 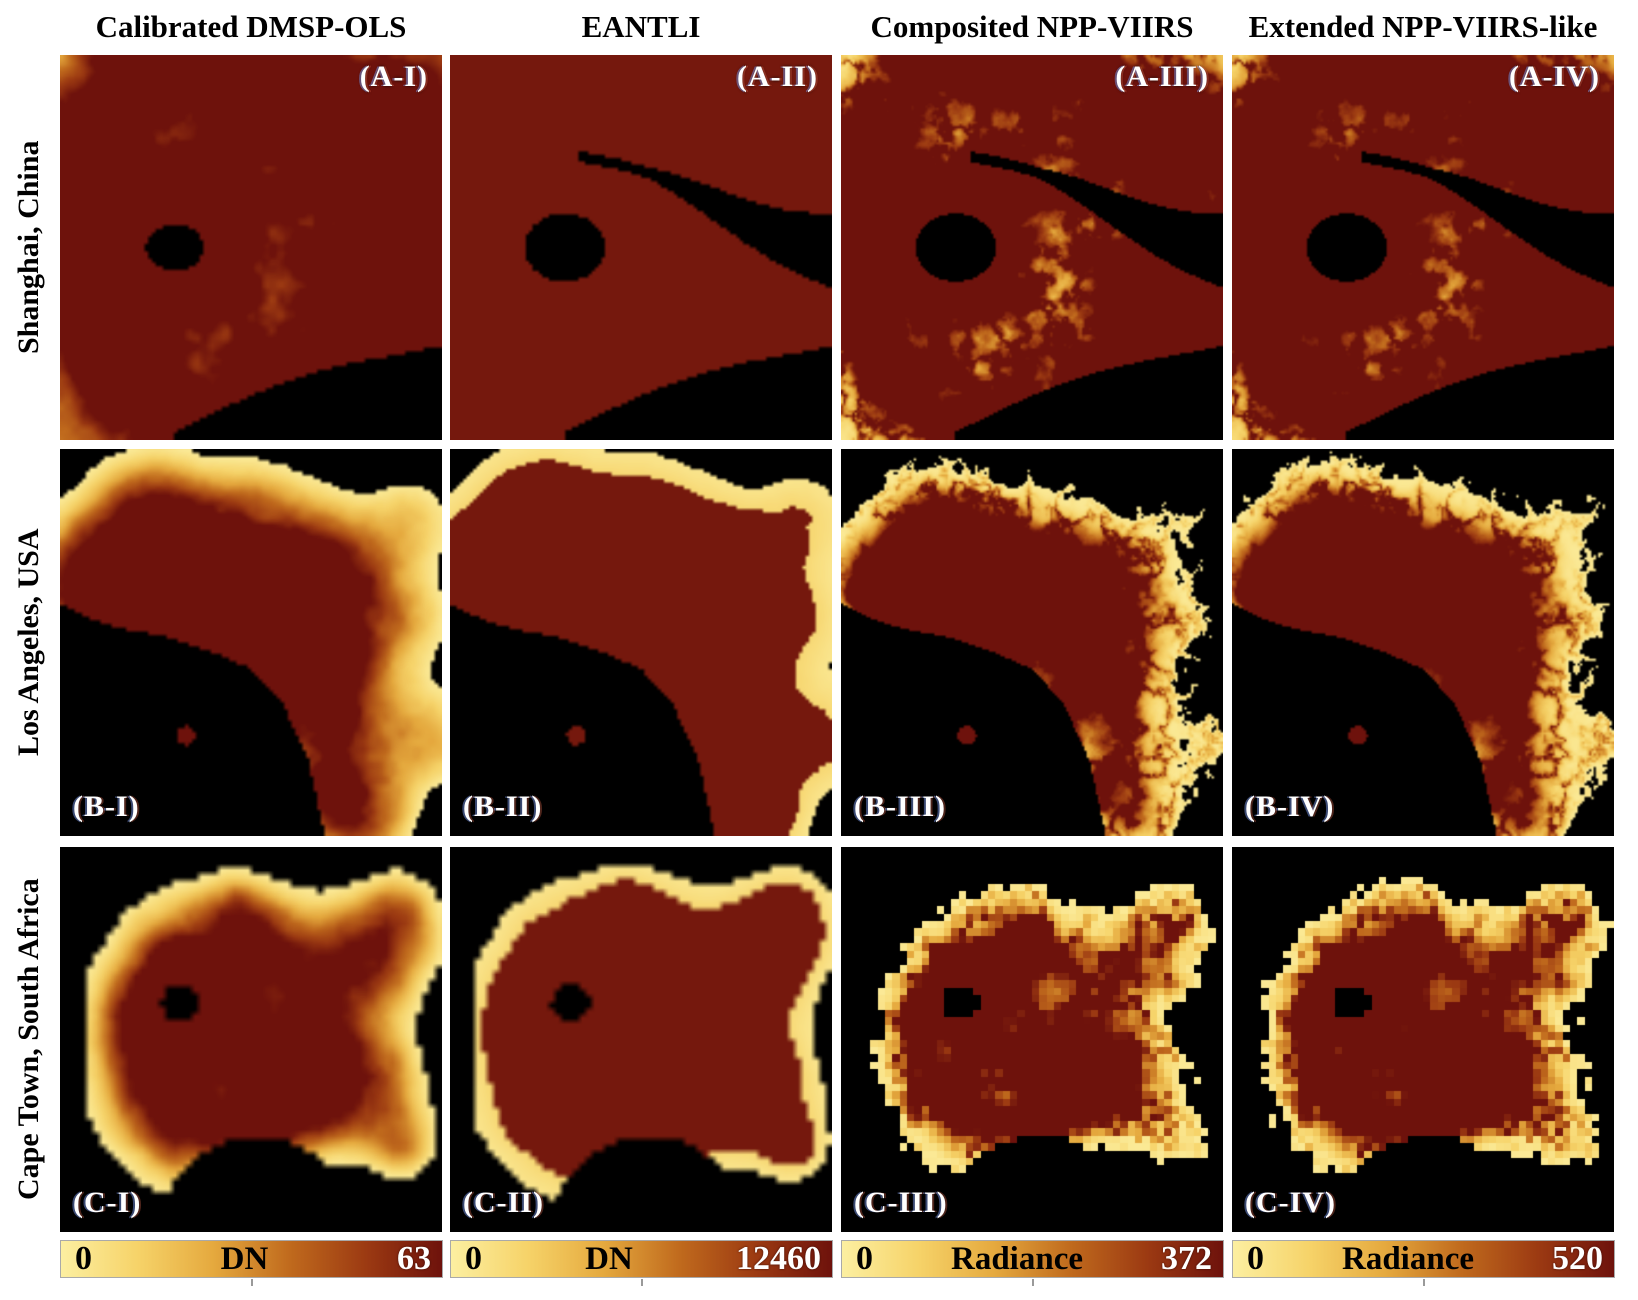 What do you see at coordinates (777, 76) in the screenshot?
I see `panel-label: (A-II)` at bounding box center [777, 76].